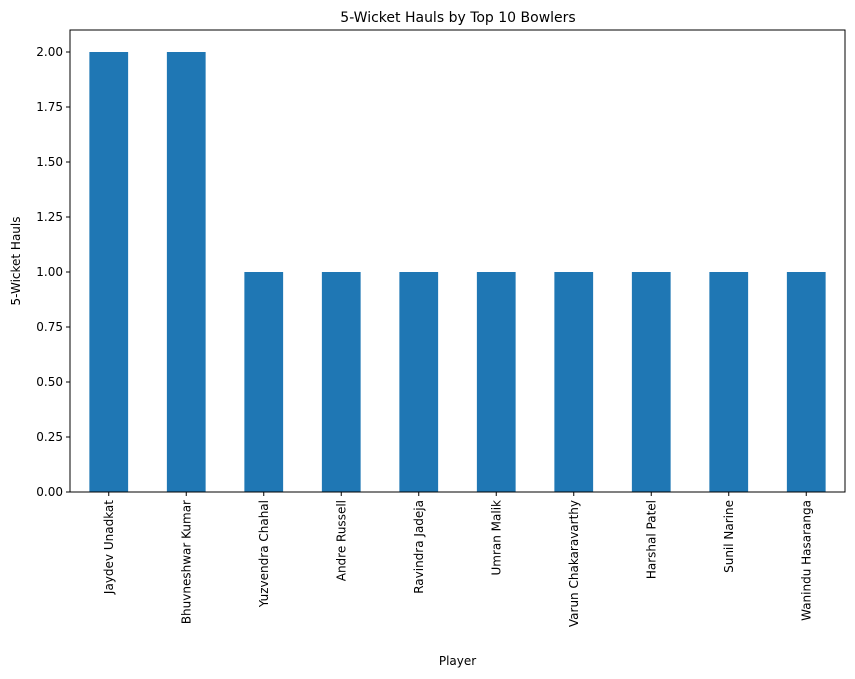 This screenshot has width=855, height=679. I want to click on x-tick-label: Ravindra Jadeja, so click(419, 547).